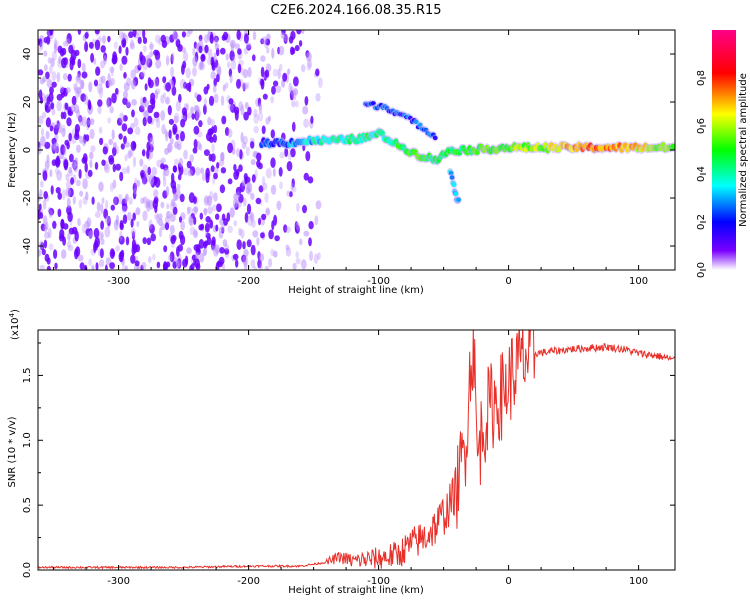 Image resolution: width=750 pixels, height=600 pixels. I want to click on colorbar-tick-label: 0.4, so click(701, 174).